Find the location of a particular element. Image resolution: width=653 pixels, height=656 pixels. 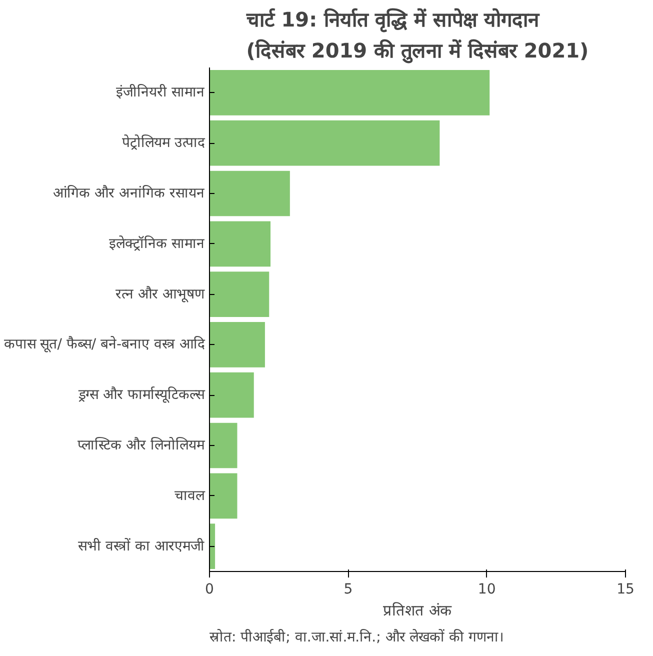

y-tick-label: इंजीनियरी सामान is located at coordinates (160, 92).